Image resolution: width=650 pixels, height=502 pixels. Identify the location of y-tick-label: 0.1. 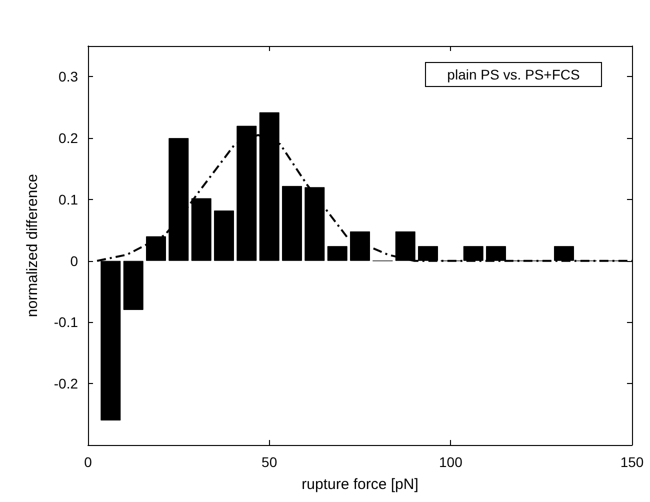
(68, 199).